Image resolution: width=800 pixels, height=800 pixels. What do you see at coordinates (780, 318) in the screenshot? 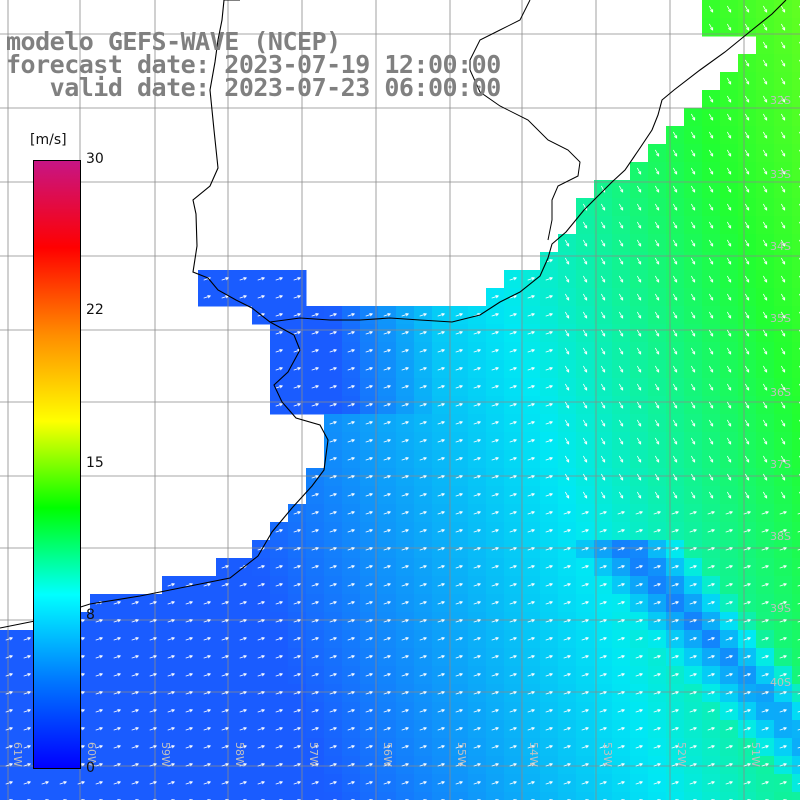
I see `latitude-label: 35S` at bounding box center [780, 318].